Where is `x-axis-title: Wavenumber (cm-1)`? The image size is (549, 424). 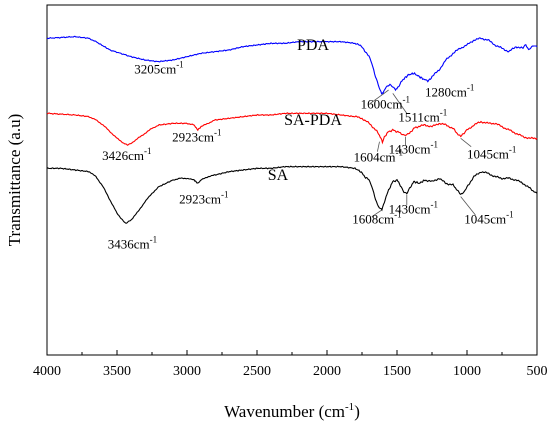 x-axis-title: Wavenumber (cm-1) is located at coordinates (292, 411).